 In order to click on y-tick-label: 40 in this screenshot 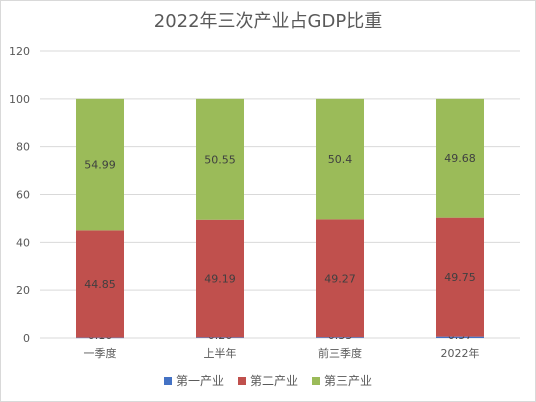, I will do `click(23, 242)`.